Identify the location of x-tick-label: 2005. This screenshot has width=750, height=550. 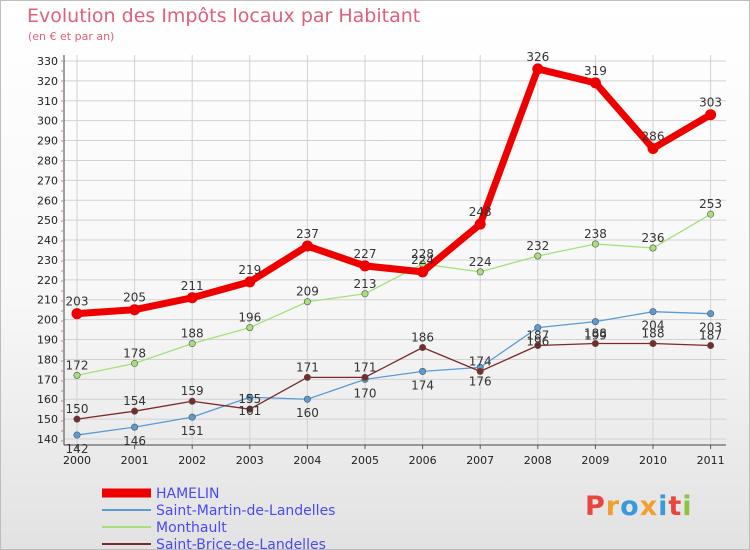
(365, 460).